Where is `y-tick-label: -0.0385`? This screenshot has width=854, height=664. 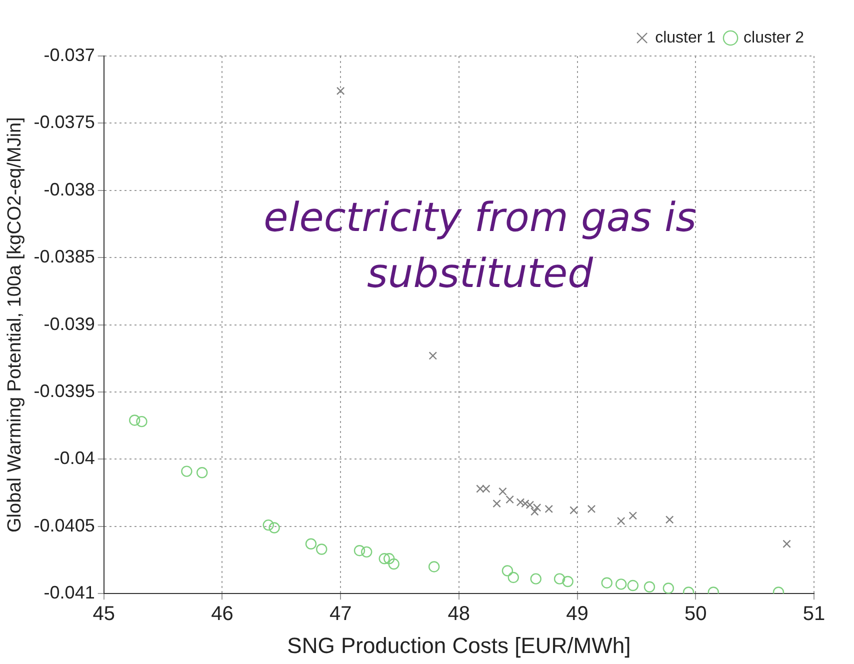
y-tick-label: -0.0385 is located at coordinates (64, 256).